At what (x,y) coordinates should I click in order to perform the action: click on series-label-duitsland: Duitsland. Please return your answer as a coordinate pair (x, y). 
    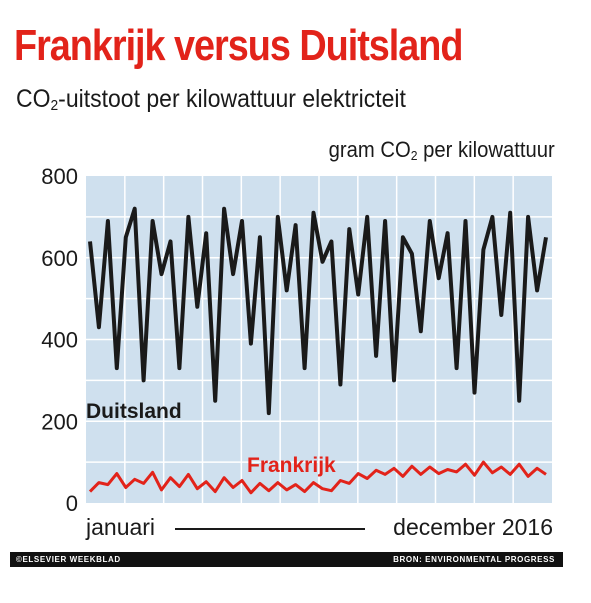
    Looking at the image, I should click on (134, 411).